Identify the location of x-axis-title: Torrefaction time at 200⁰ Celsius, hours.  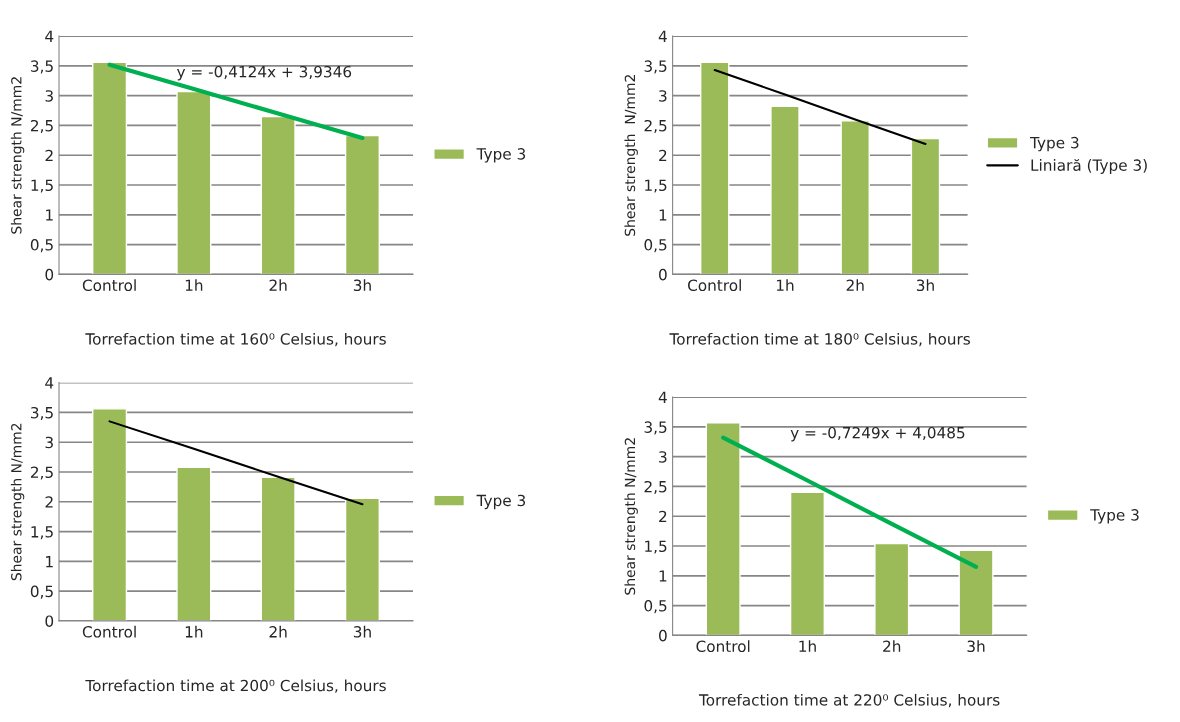
(235, 686).